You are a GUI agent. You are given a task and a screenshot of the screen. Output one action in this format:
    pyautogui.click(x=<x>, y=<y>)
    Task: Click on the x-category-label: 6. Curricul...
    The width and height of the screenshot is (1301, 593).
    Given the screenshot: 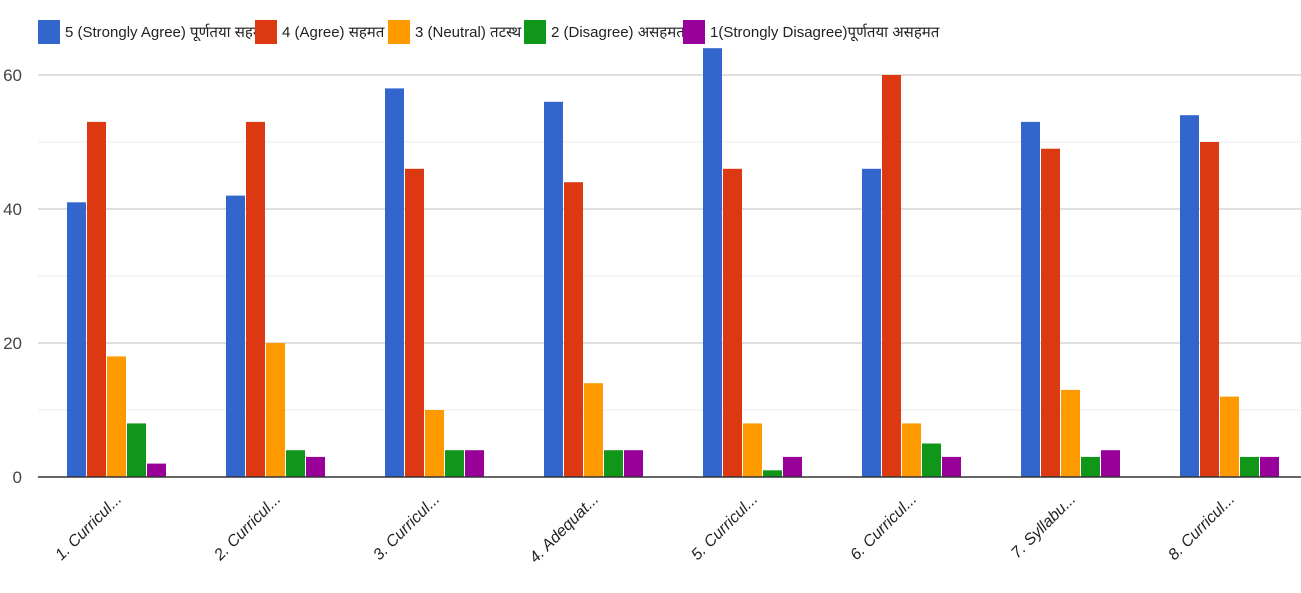 What is the action you would take?
    pyautogui.click(x=883, y=527)
    